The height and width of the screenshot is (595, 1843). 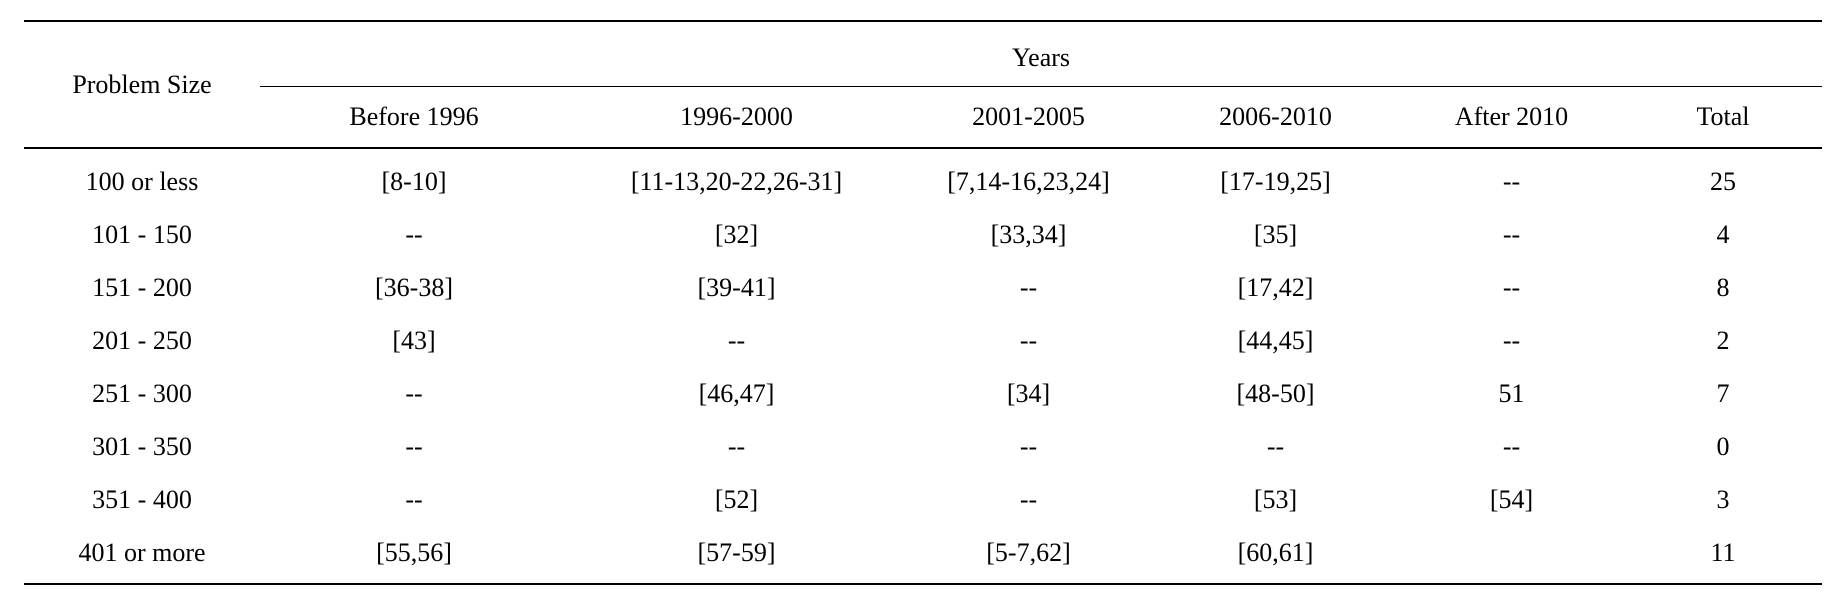 I want to click on table-cell: [53], so click(x=1275, y=499).